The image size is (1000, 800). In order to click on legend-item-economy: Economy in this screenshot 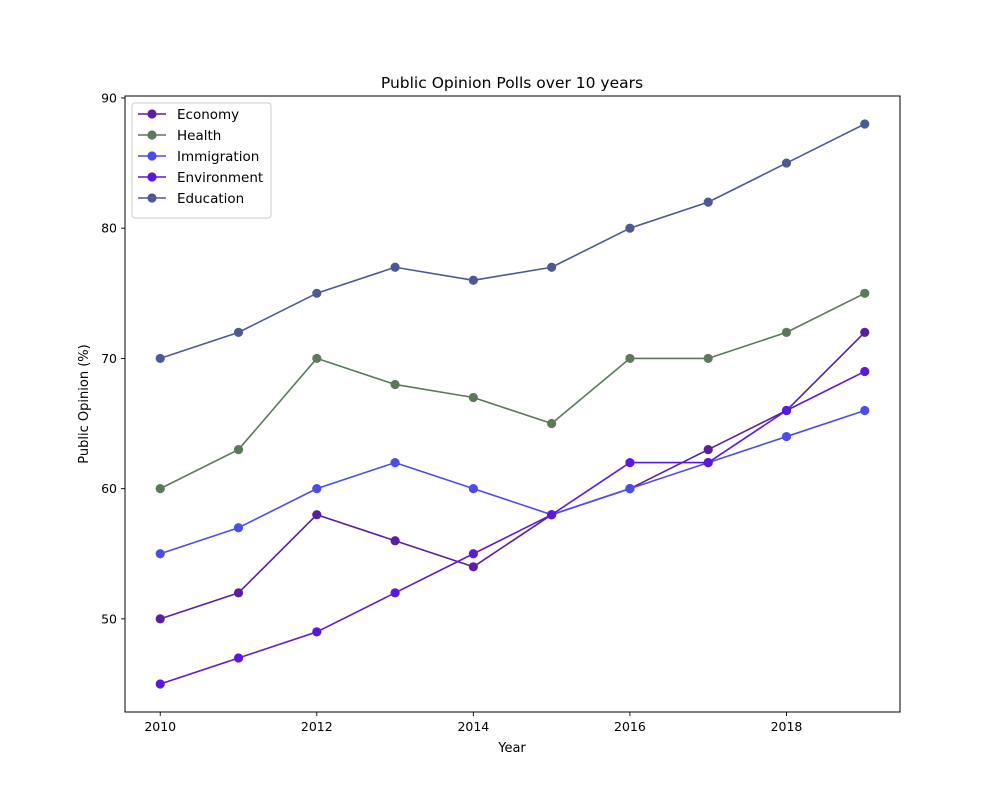, I will do `click(188, 115)`.